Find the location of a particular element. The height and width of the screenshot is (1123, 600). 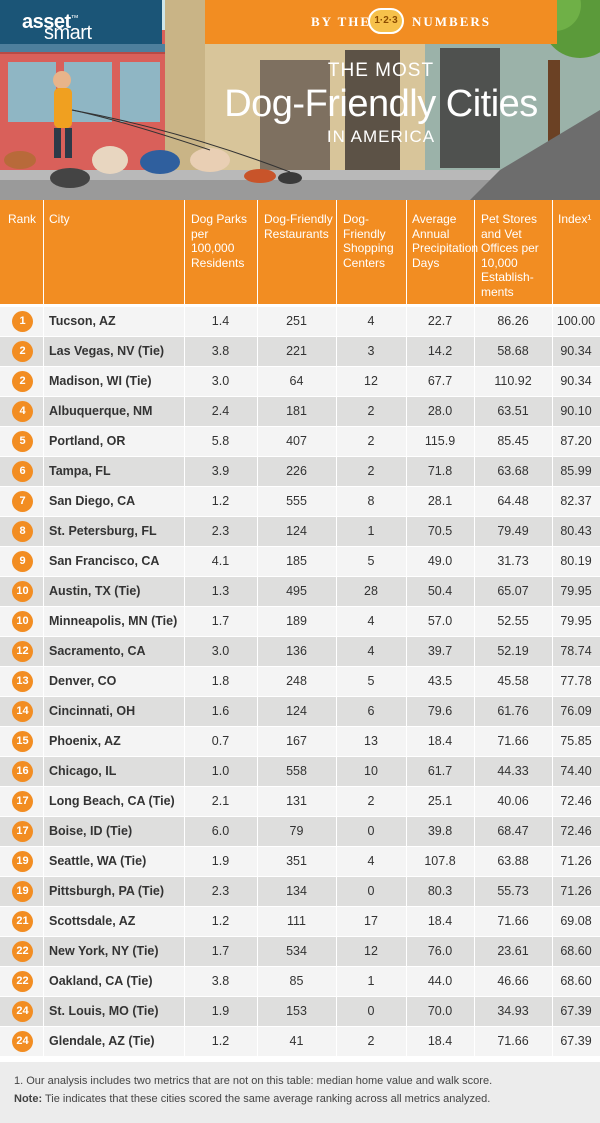

rank-badge: 12 is located at coordinates (22, 651).